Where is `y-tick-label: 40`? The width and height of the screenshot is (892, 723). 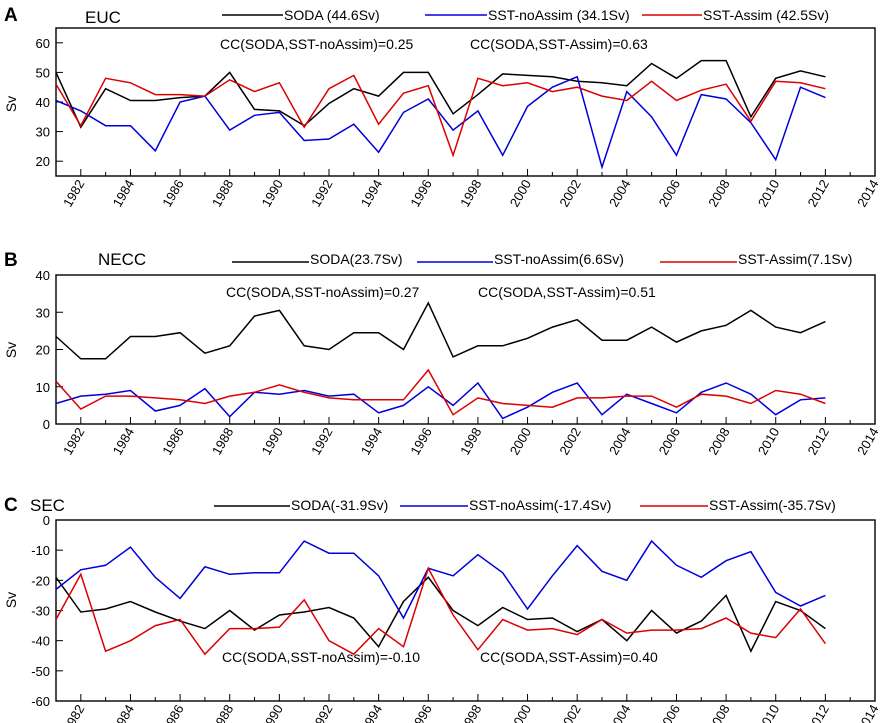
y-tick-label: 40 is located at coordinates (43, 102).